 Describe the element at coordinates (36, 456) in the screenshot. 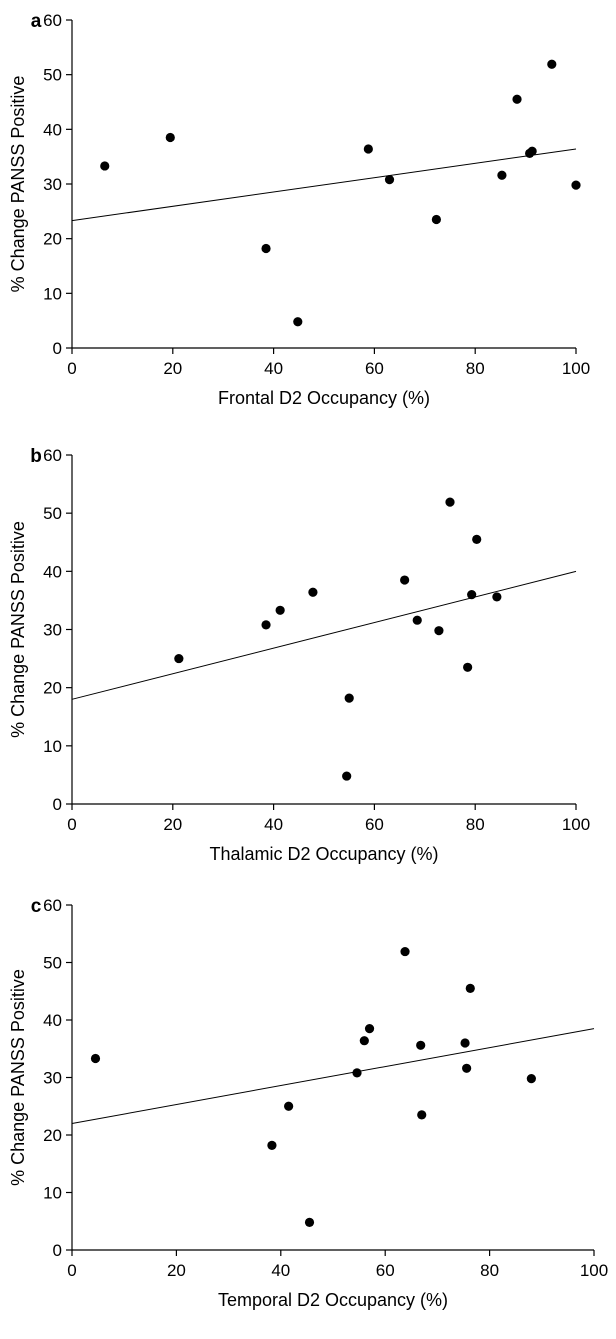

I see `panel-label: b` at that location.